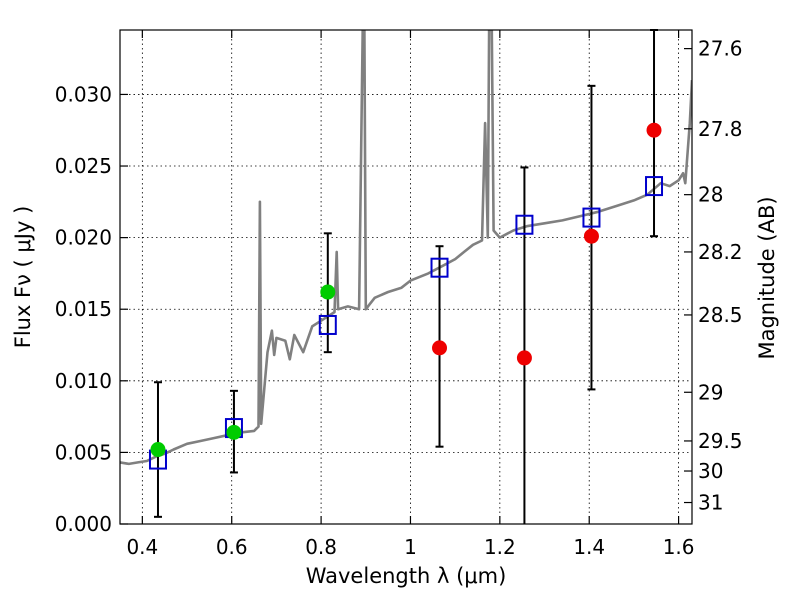 This screenshot has height=600, width=800. What do you see at coordinates (142, 547) in the screenshot?
I see `x-tick-label: 0.4` at bounding box center [142, 547].